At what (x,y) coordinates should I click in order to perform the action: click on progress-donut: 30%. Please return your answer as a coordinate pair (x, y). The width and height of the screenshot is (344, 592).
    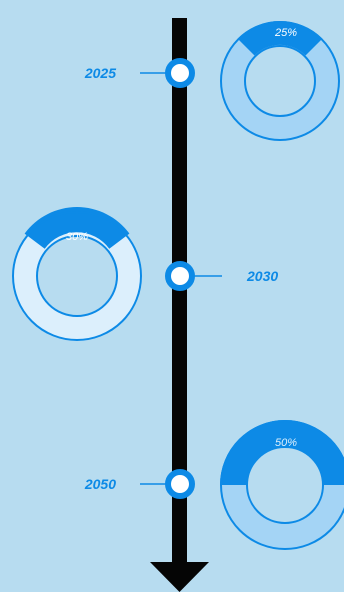
    Looking at the image, I should click on (77, 274).